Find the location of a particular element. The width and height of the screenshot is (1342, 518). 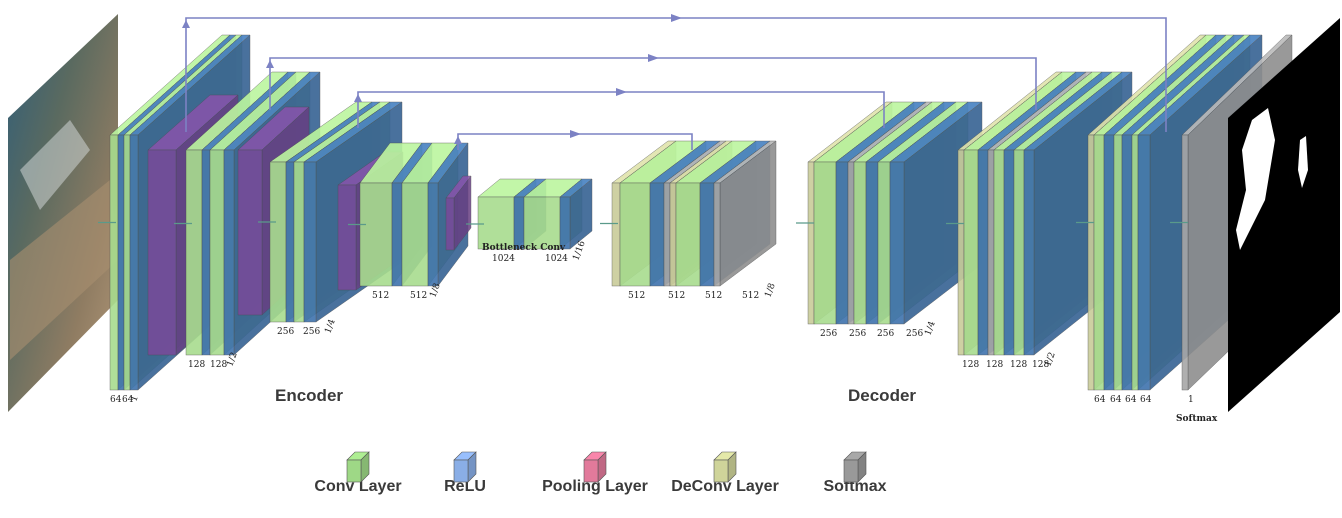

input-image is located at coordinates (63, 213).